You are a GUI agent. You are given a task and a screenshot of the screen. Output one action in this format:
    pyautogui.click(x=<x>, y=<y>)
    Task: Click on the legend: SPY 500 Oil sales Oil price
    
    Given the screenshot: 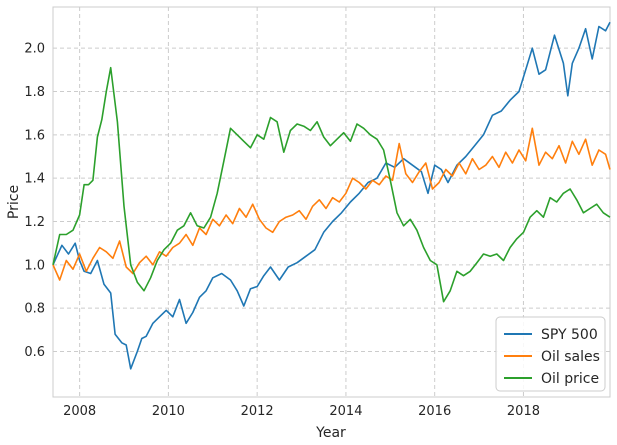 What is the action you would take?
    pyautogui.click(x=550, y=354)
    